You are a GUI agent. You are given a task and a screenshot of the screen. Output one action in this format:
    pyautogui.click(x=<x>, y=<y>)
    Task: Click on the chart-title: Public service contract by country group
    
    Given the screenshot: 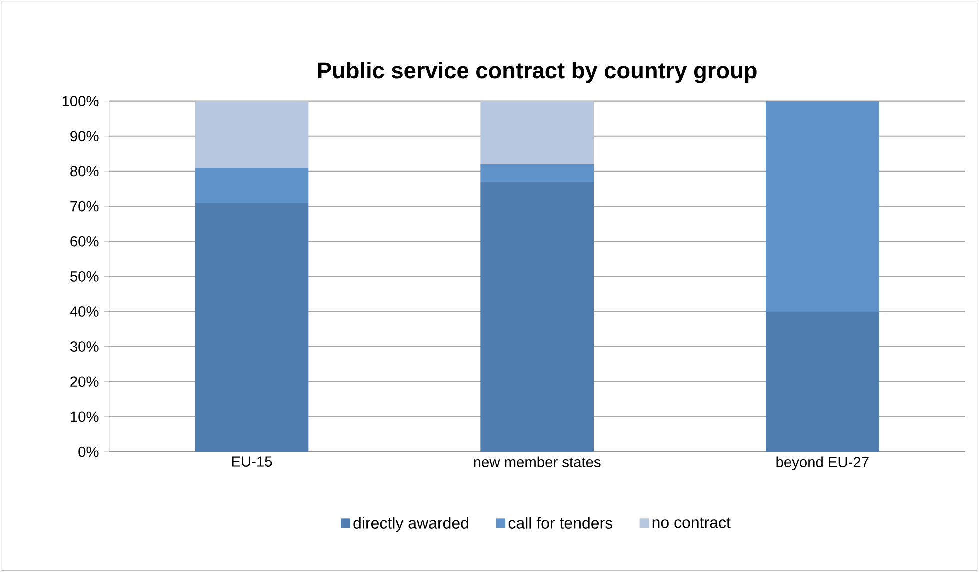 What is the action you would take?
    pyautogui.click(x=537, y=73)
    